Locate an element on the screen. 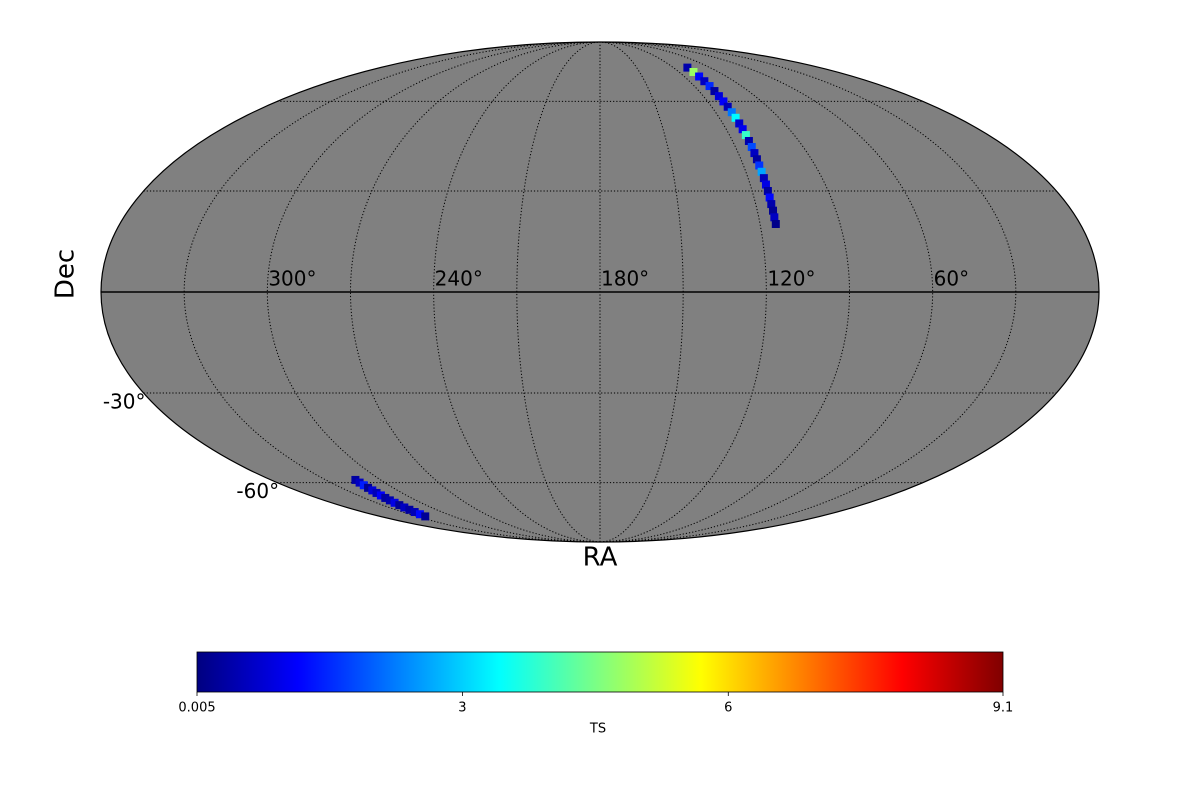 This screenshot has width=1200, height=800. ra-tick-label: 300° is located at coordinates (292, 279).